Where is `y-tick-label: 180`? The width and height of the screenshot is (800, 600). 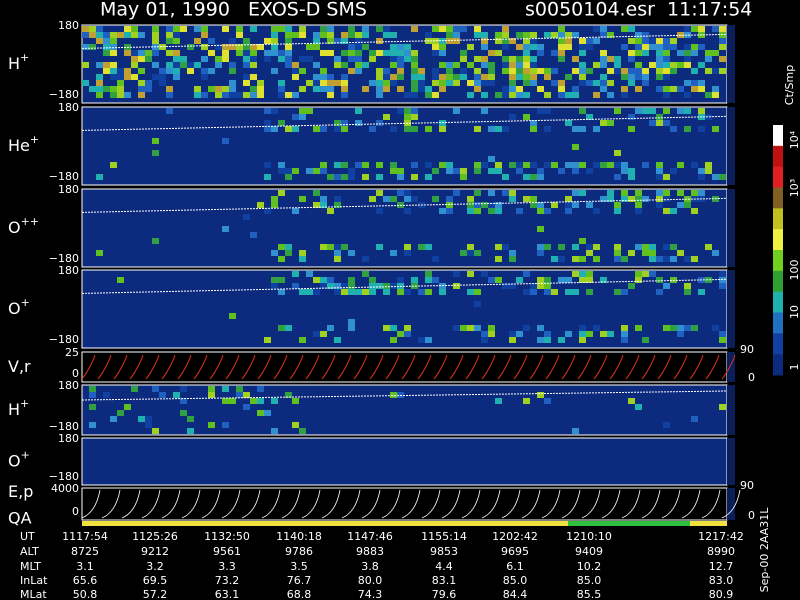
y-tick-label: 180 is located at coordinates (68, 270).